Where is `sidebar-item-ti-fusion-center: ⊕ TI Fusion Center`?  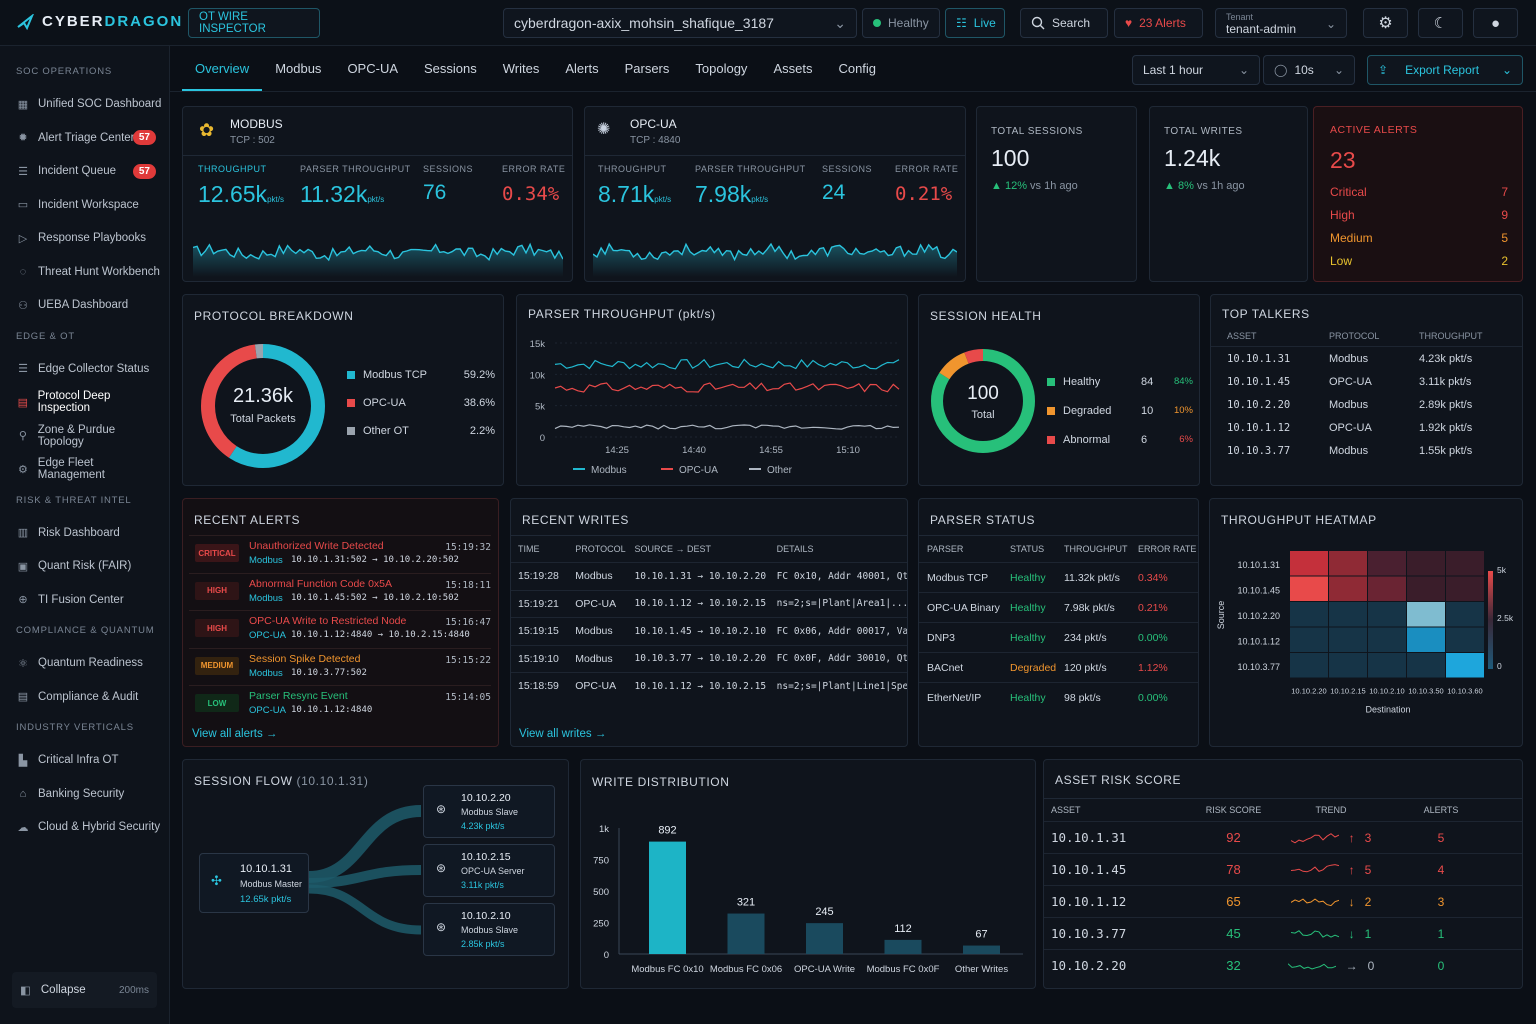 sidebar-item-ti-fusion-center: ⊕ TI Fusion Center is located at coordinates (89, 600).